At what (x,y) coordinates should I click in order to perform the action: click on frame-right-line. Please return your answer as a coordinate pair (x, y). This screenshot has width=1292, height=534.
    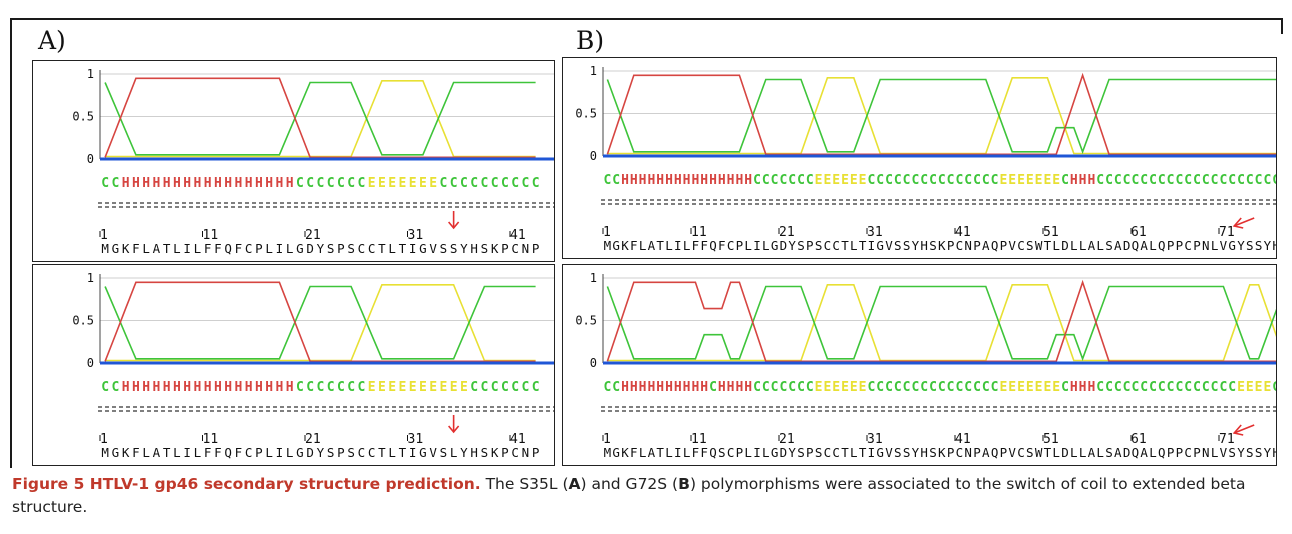
    Looking at the image, I should click on (1282, 26).